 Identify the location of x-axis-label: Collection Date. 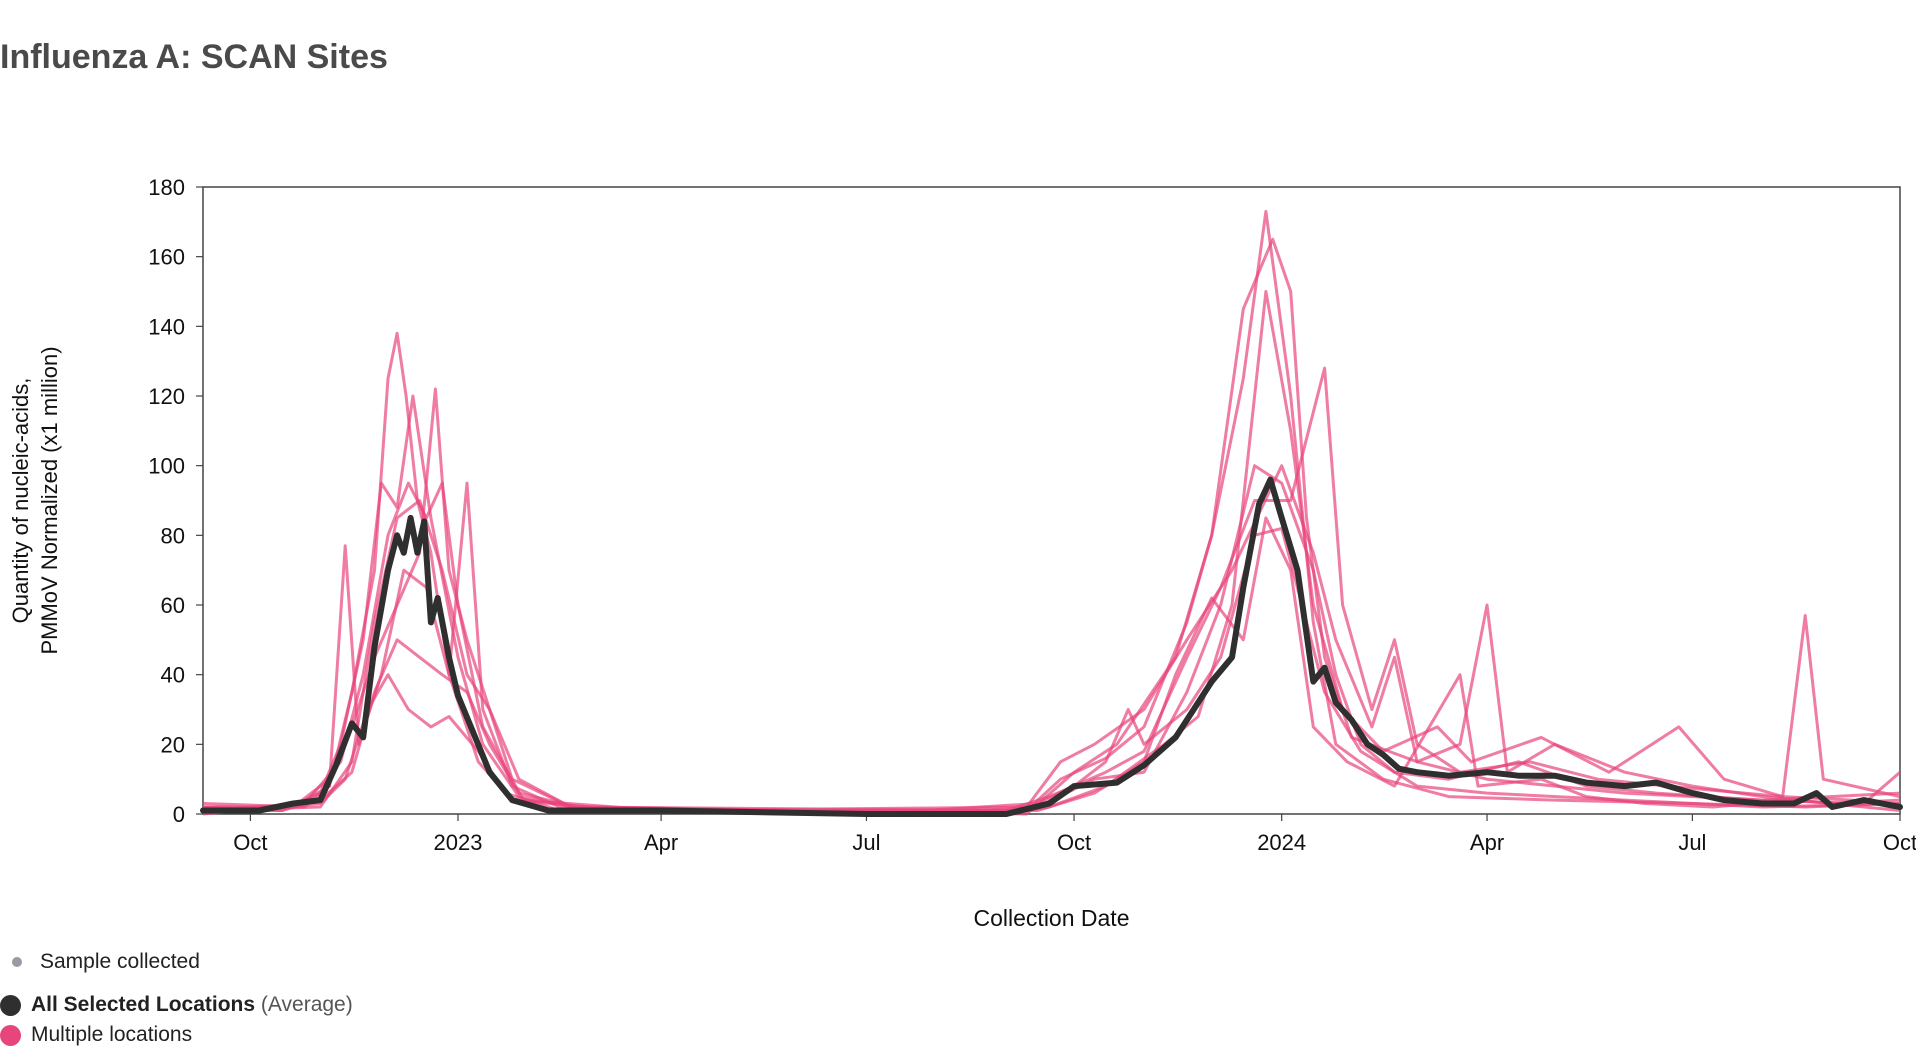
(1052, 918).